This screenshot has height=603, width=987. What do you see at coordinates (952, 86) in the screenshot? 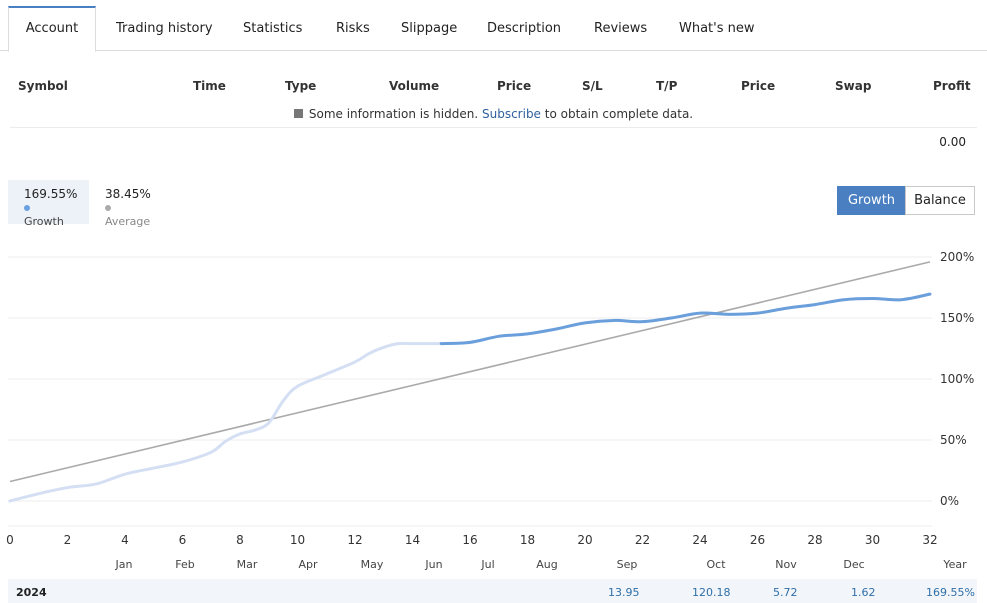
I see `column-header-profit: Profit` at bounding box center [952, 86].